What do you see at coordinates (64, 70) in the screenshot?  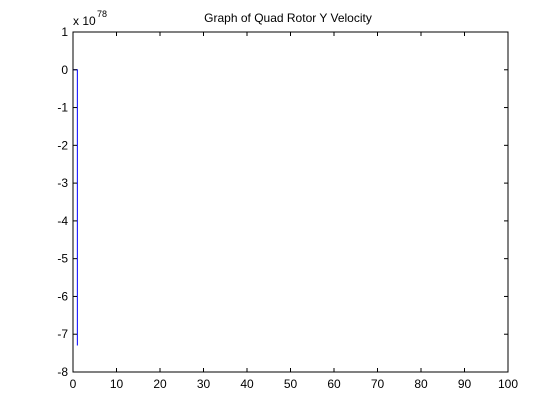 I see `y-tick-label: 0` at bounding box center [64, 70].